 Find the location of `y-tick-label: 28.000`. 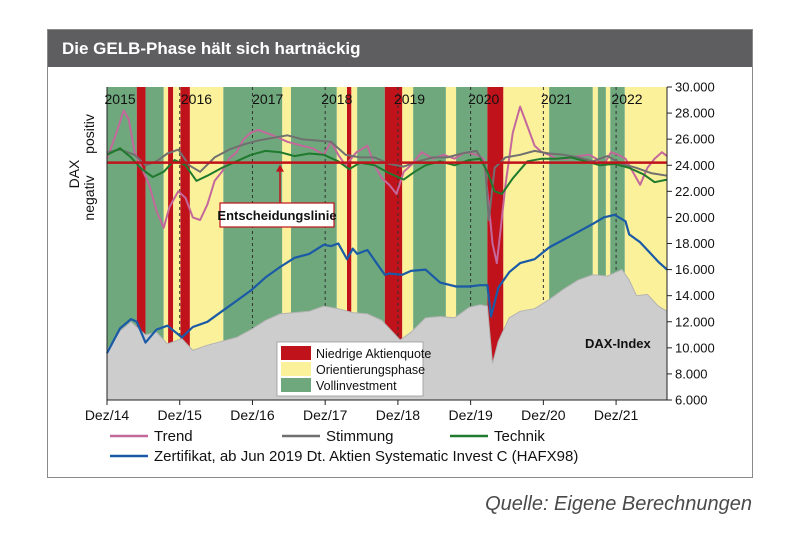

y-tick-label: 28.000 is located at coordinates (695, 113).